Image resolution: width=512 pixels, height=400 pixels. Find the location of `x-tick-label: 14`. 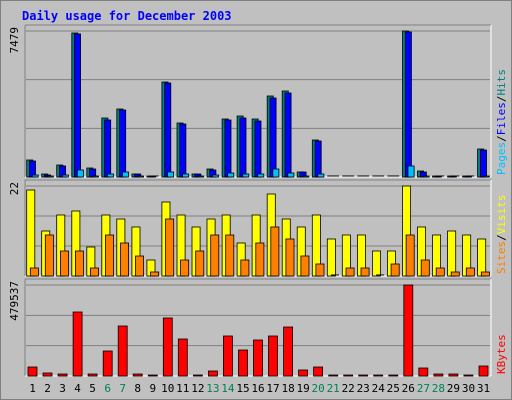

x-tick-label: 14 is located at coordinates (228, 388).